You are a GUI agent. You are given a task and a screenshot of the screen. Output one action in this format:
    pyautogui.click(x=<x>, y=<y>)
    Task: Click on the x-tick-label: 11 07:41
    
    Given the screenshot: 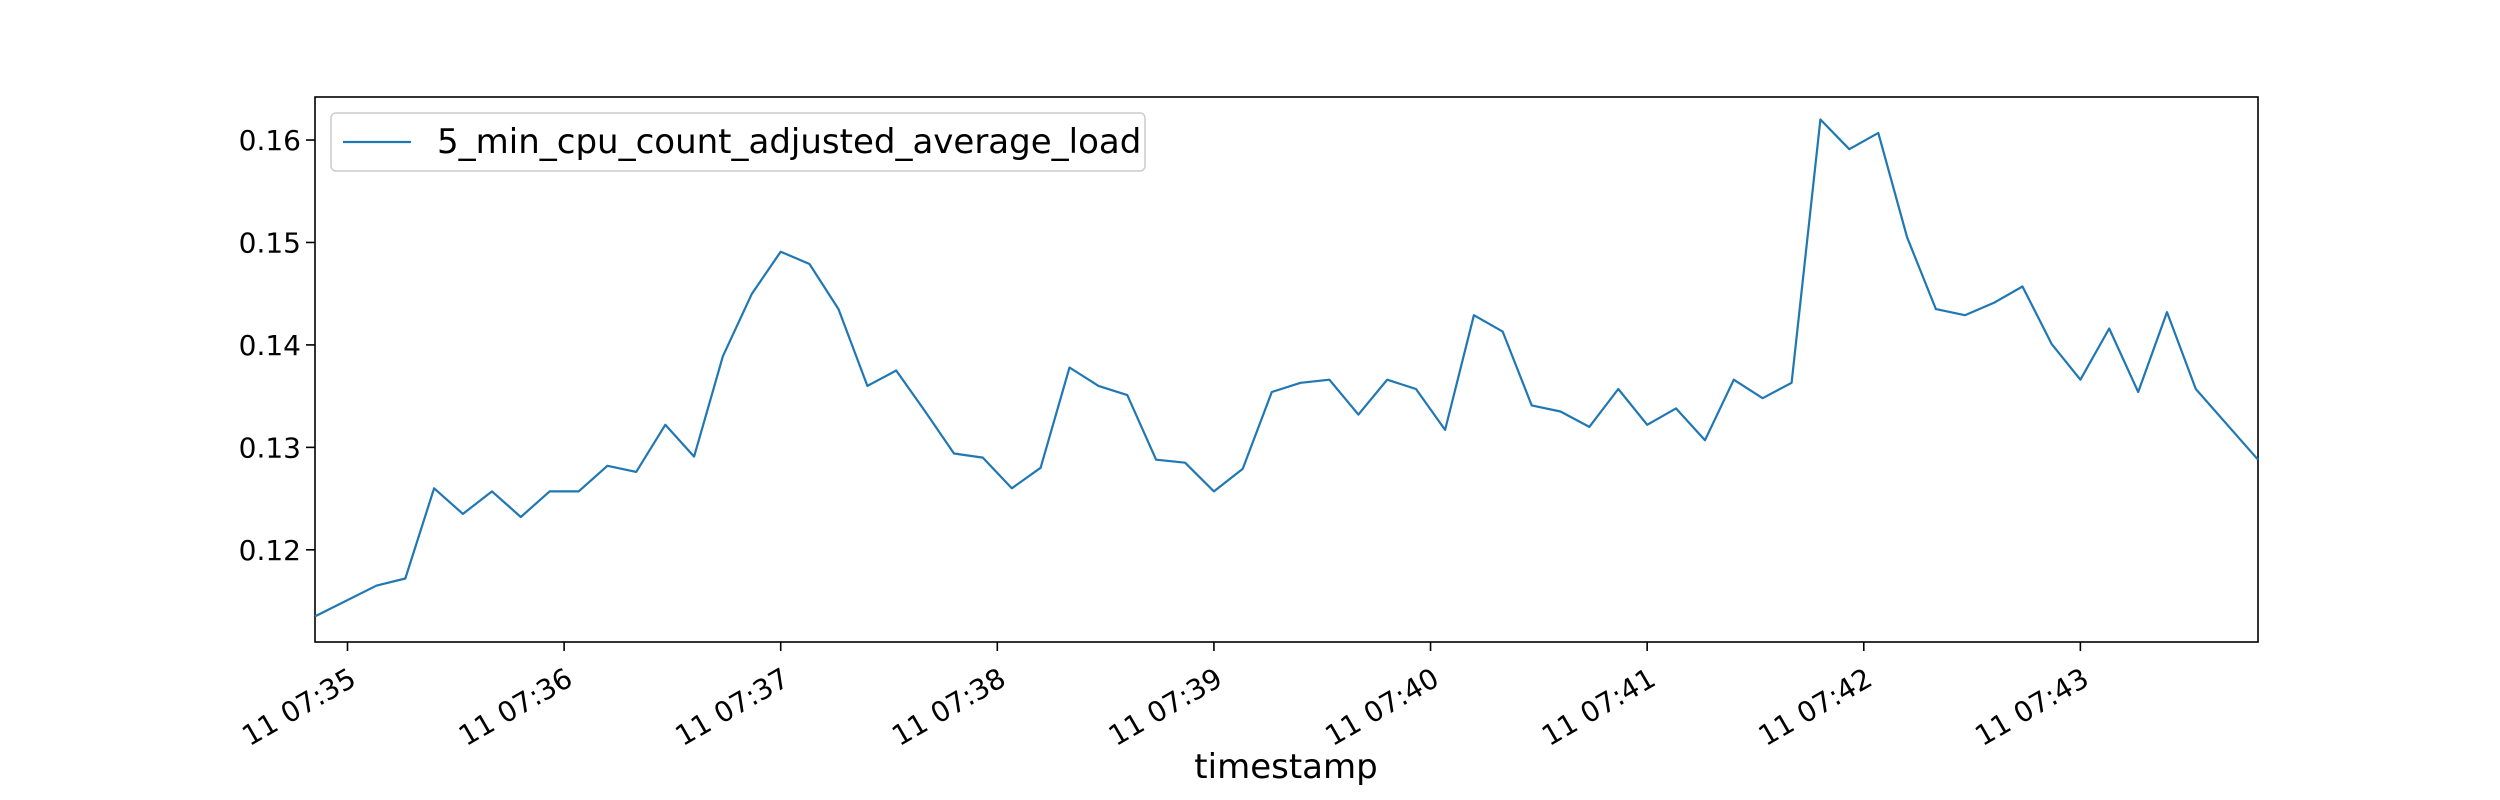 What is the action you would take?
    pyautogui.click(x=1598, y=706)
    